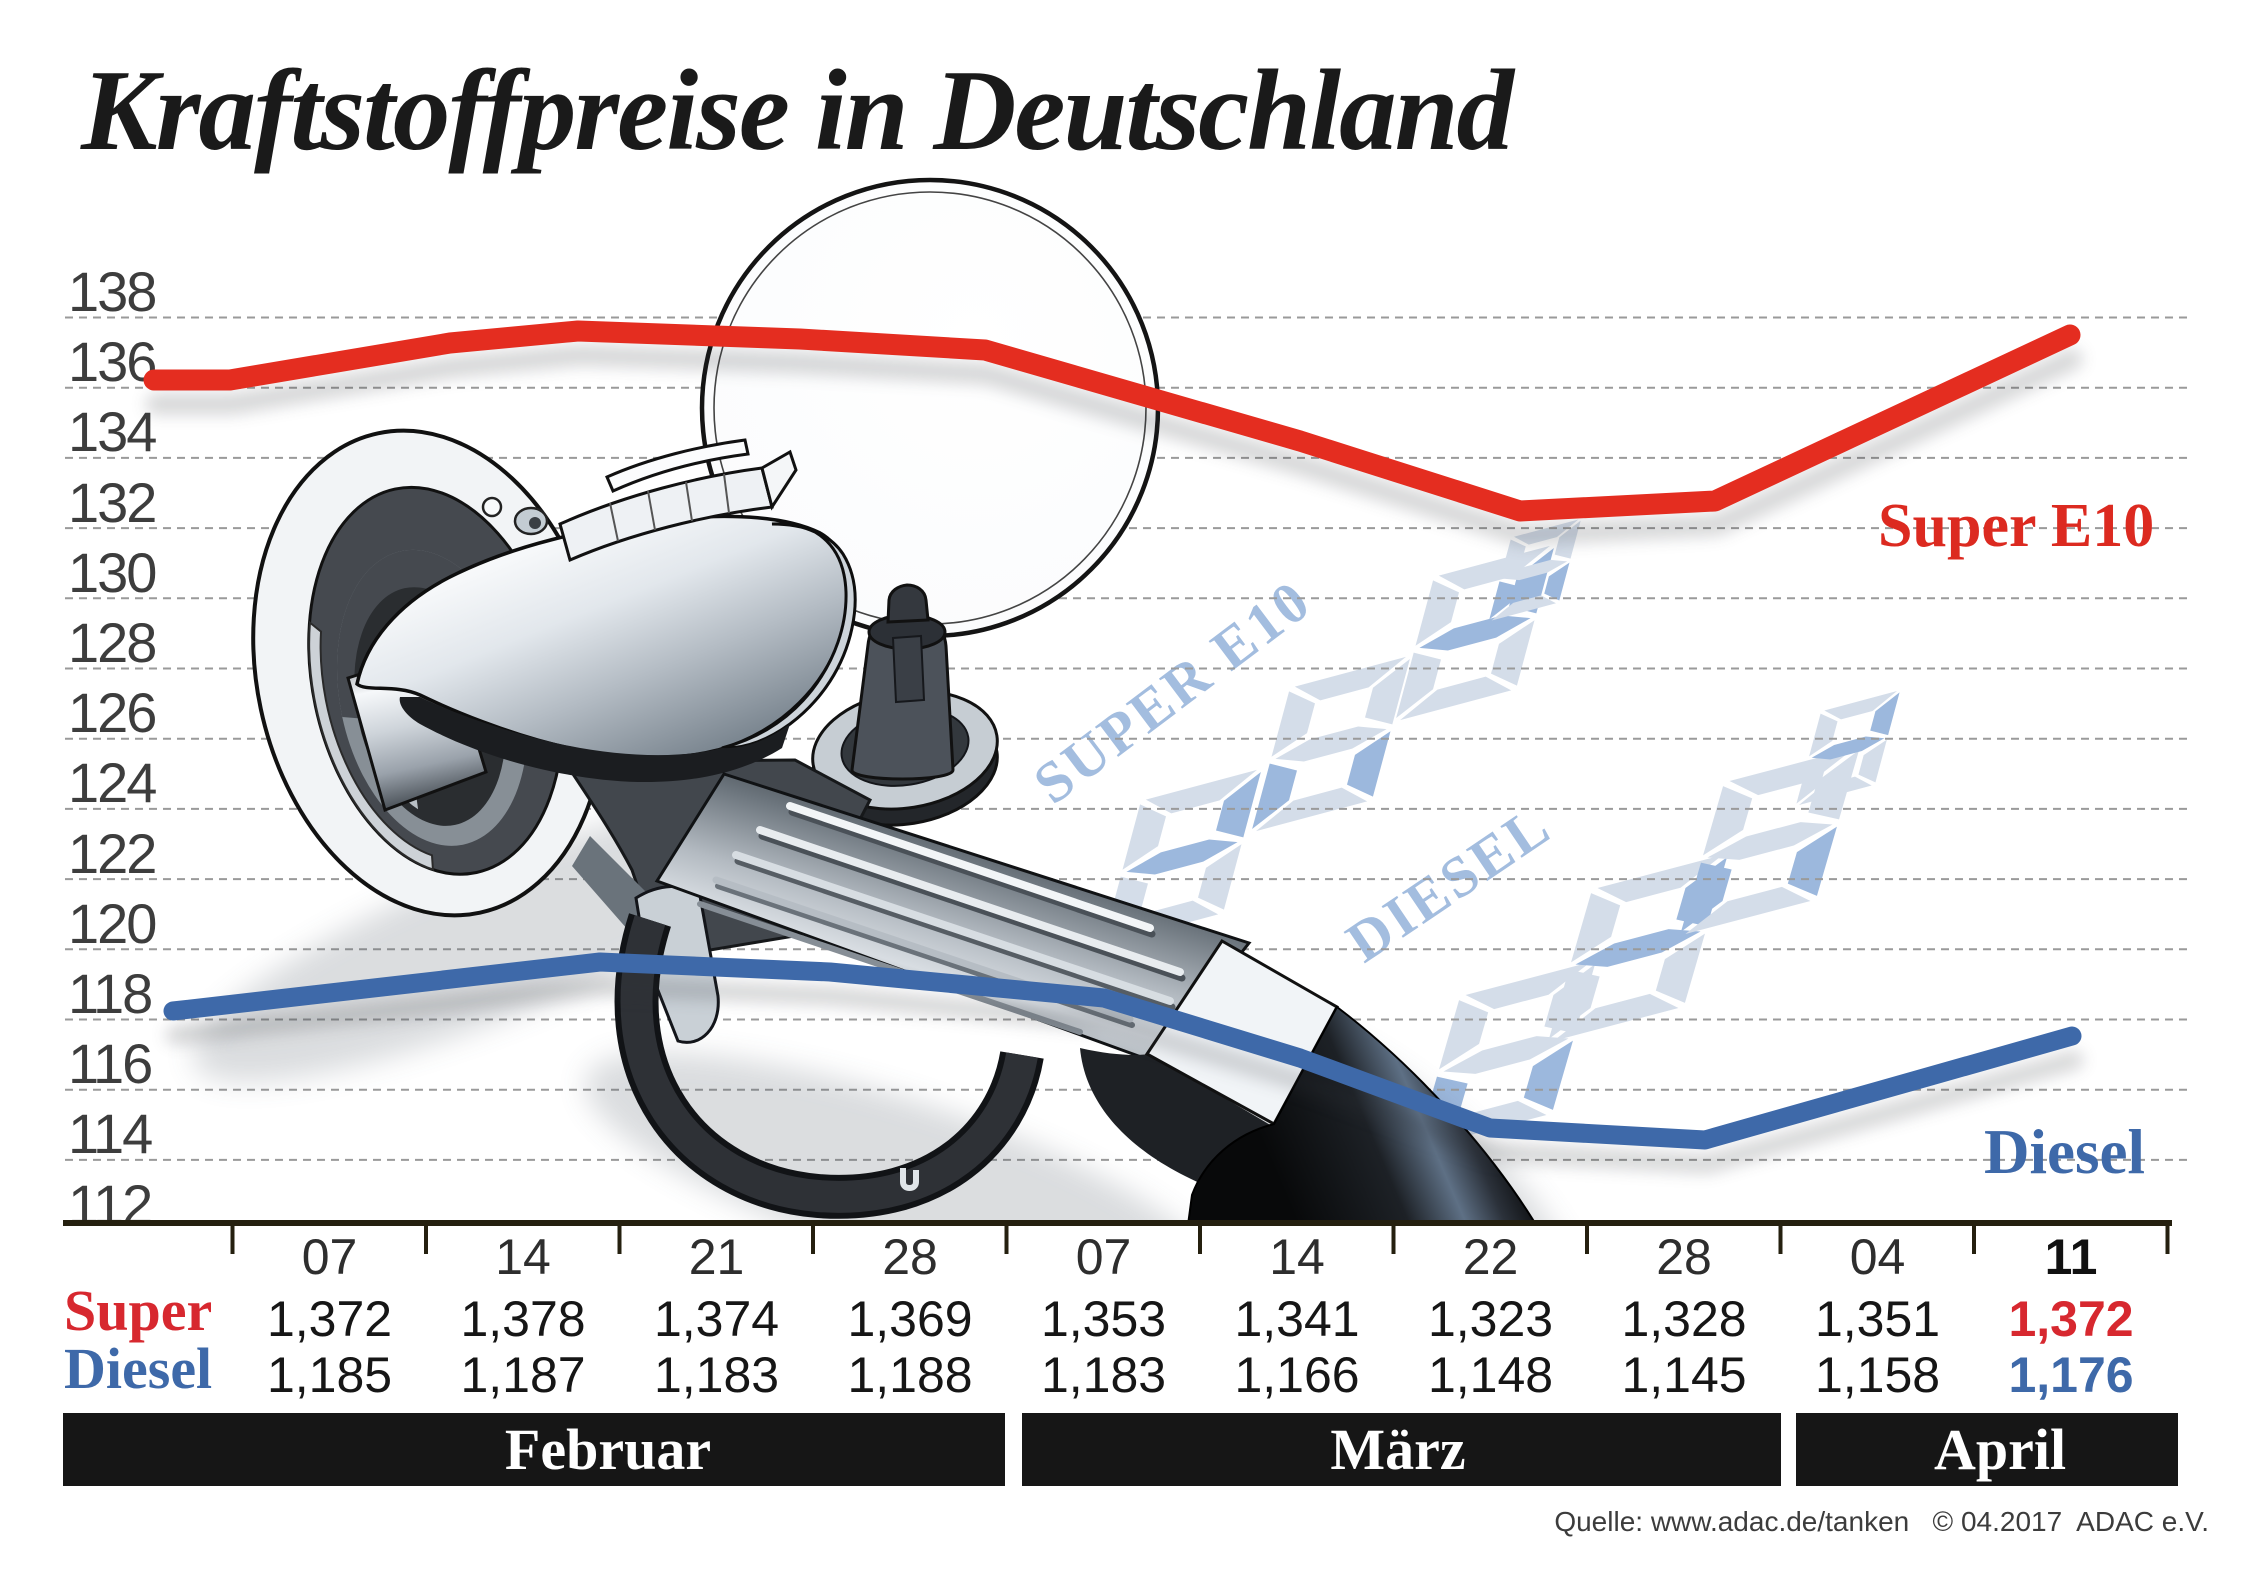 This screenshot has width=2253, height=1572. I want to click on svg-text: 21, so click(717, 1257).